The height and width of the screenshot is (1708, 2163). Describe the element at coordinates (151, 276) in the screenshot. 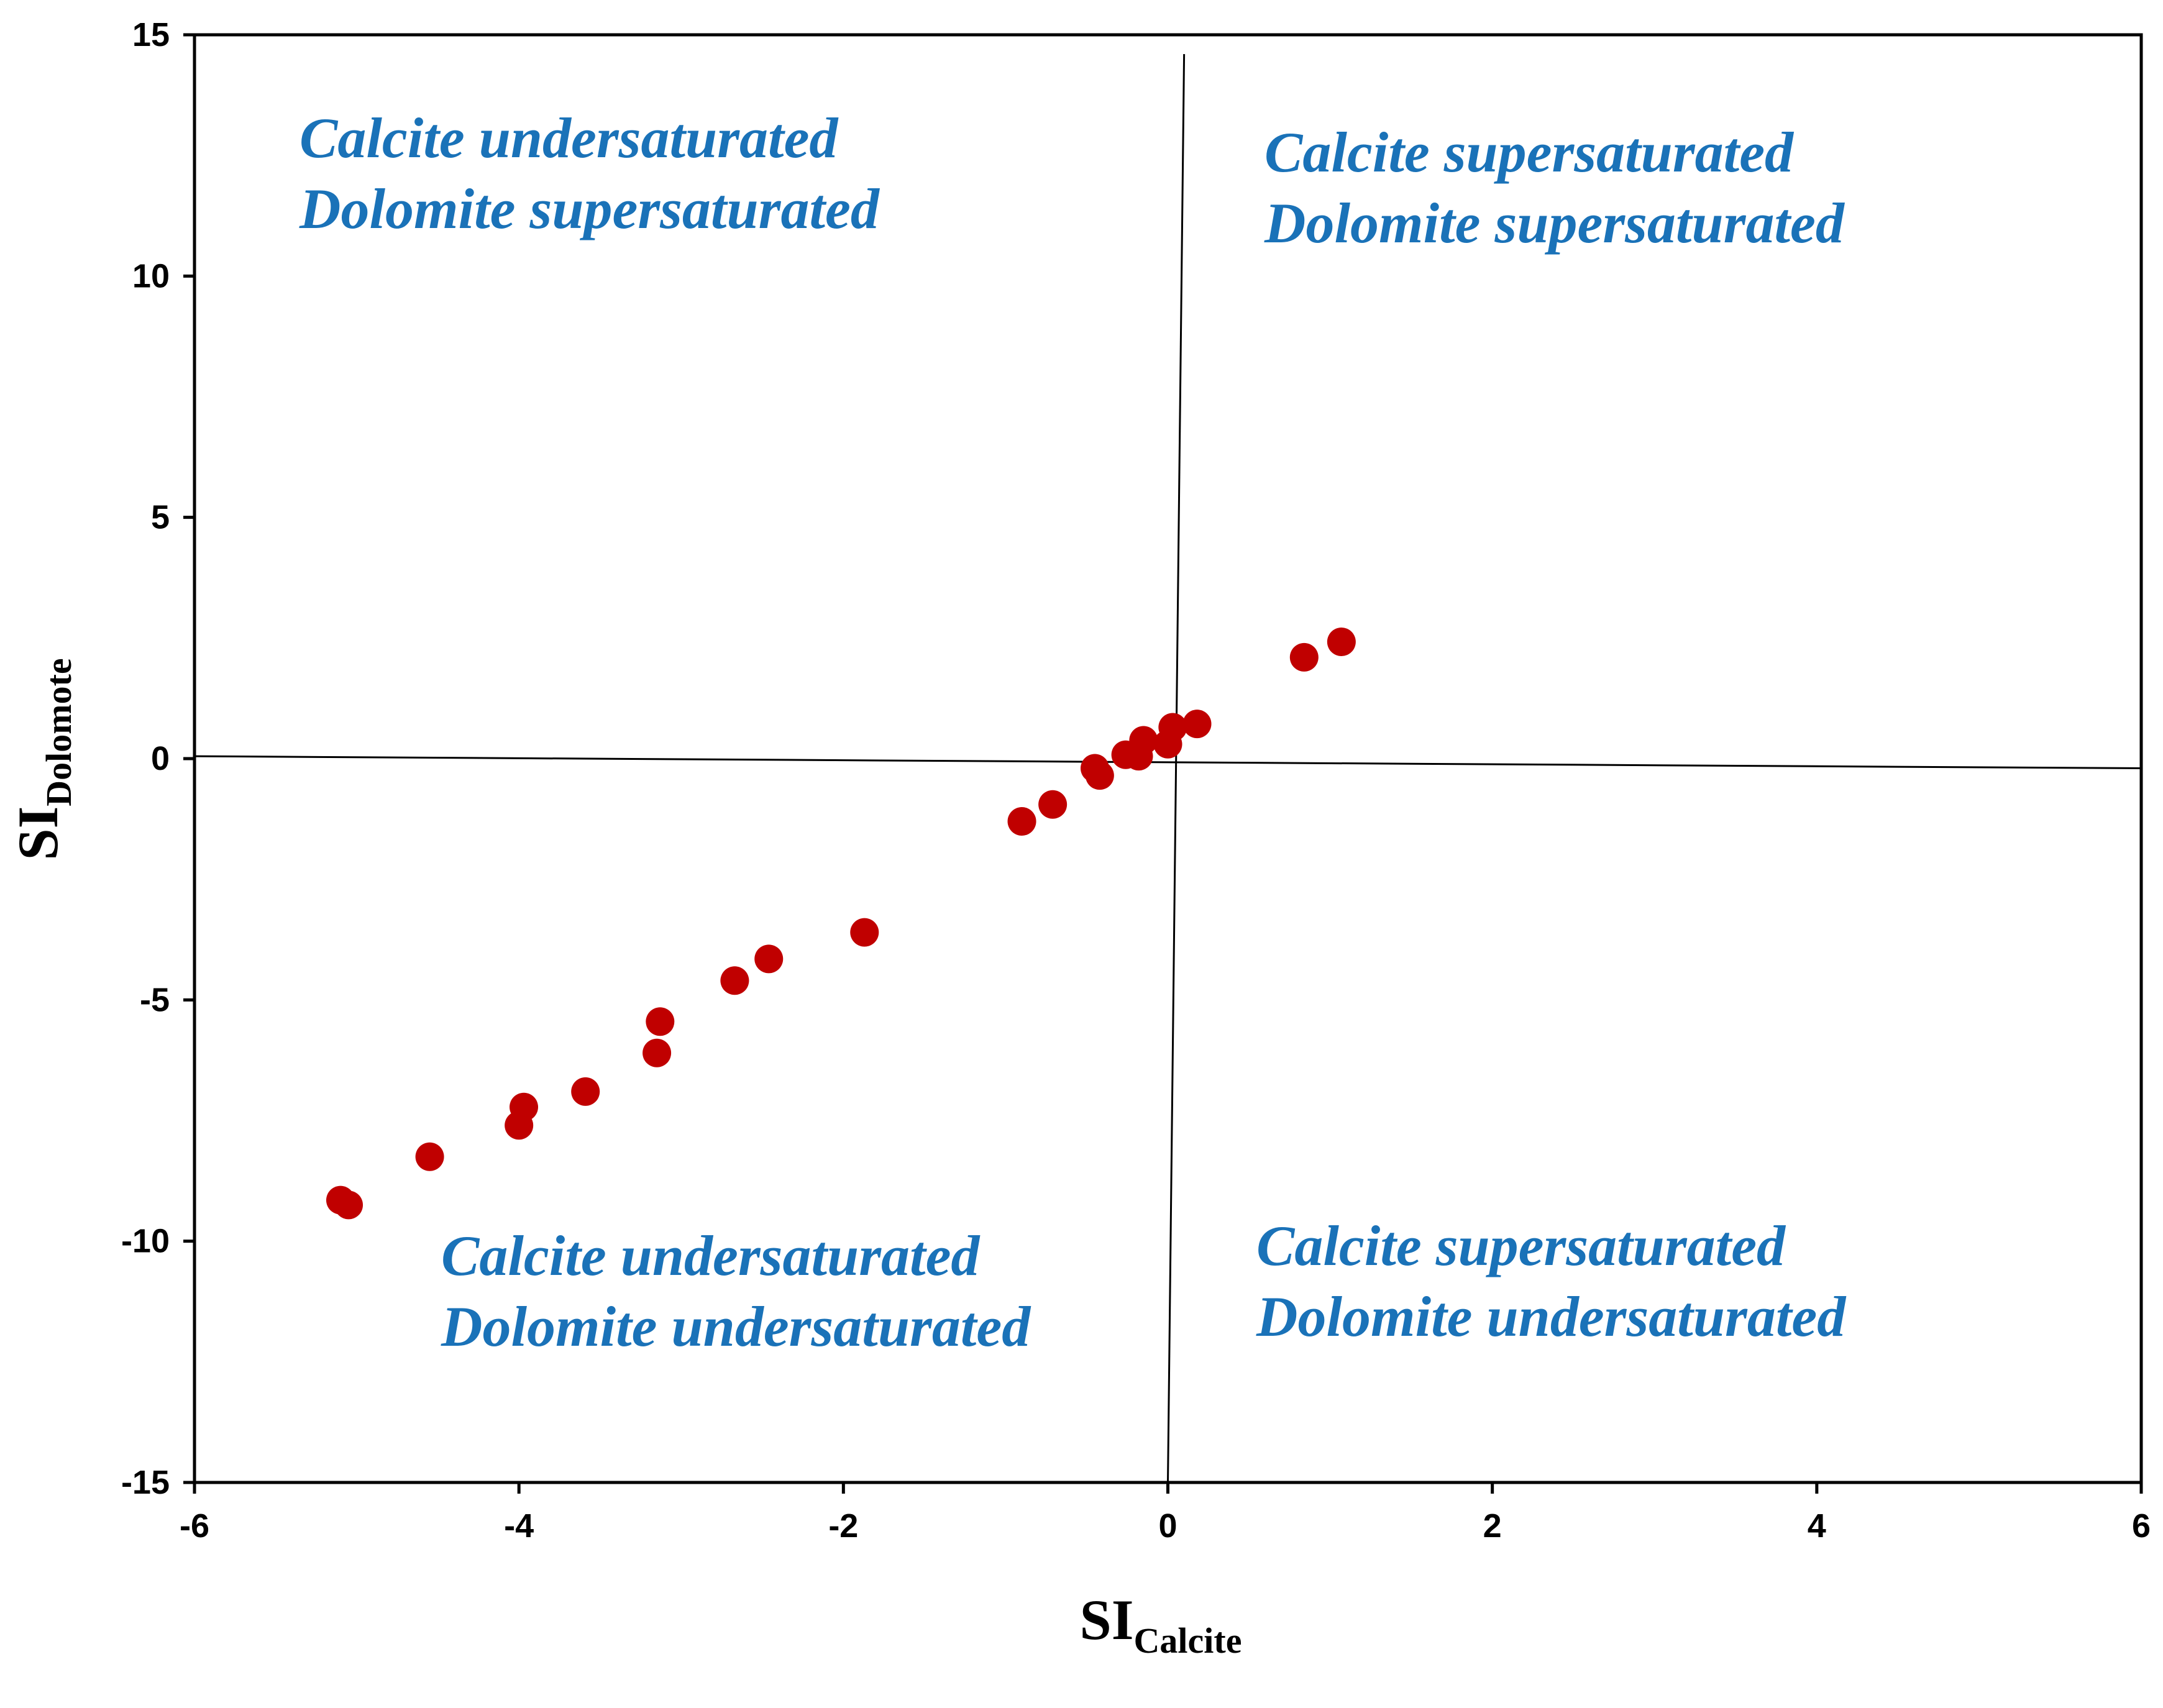

I see `y-tick-label: 10` at that location.